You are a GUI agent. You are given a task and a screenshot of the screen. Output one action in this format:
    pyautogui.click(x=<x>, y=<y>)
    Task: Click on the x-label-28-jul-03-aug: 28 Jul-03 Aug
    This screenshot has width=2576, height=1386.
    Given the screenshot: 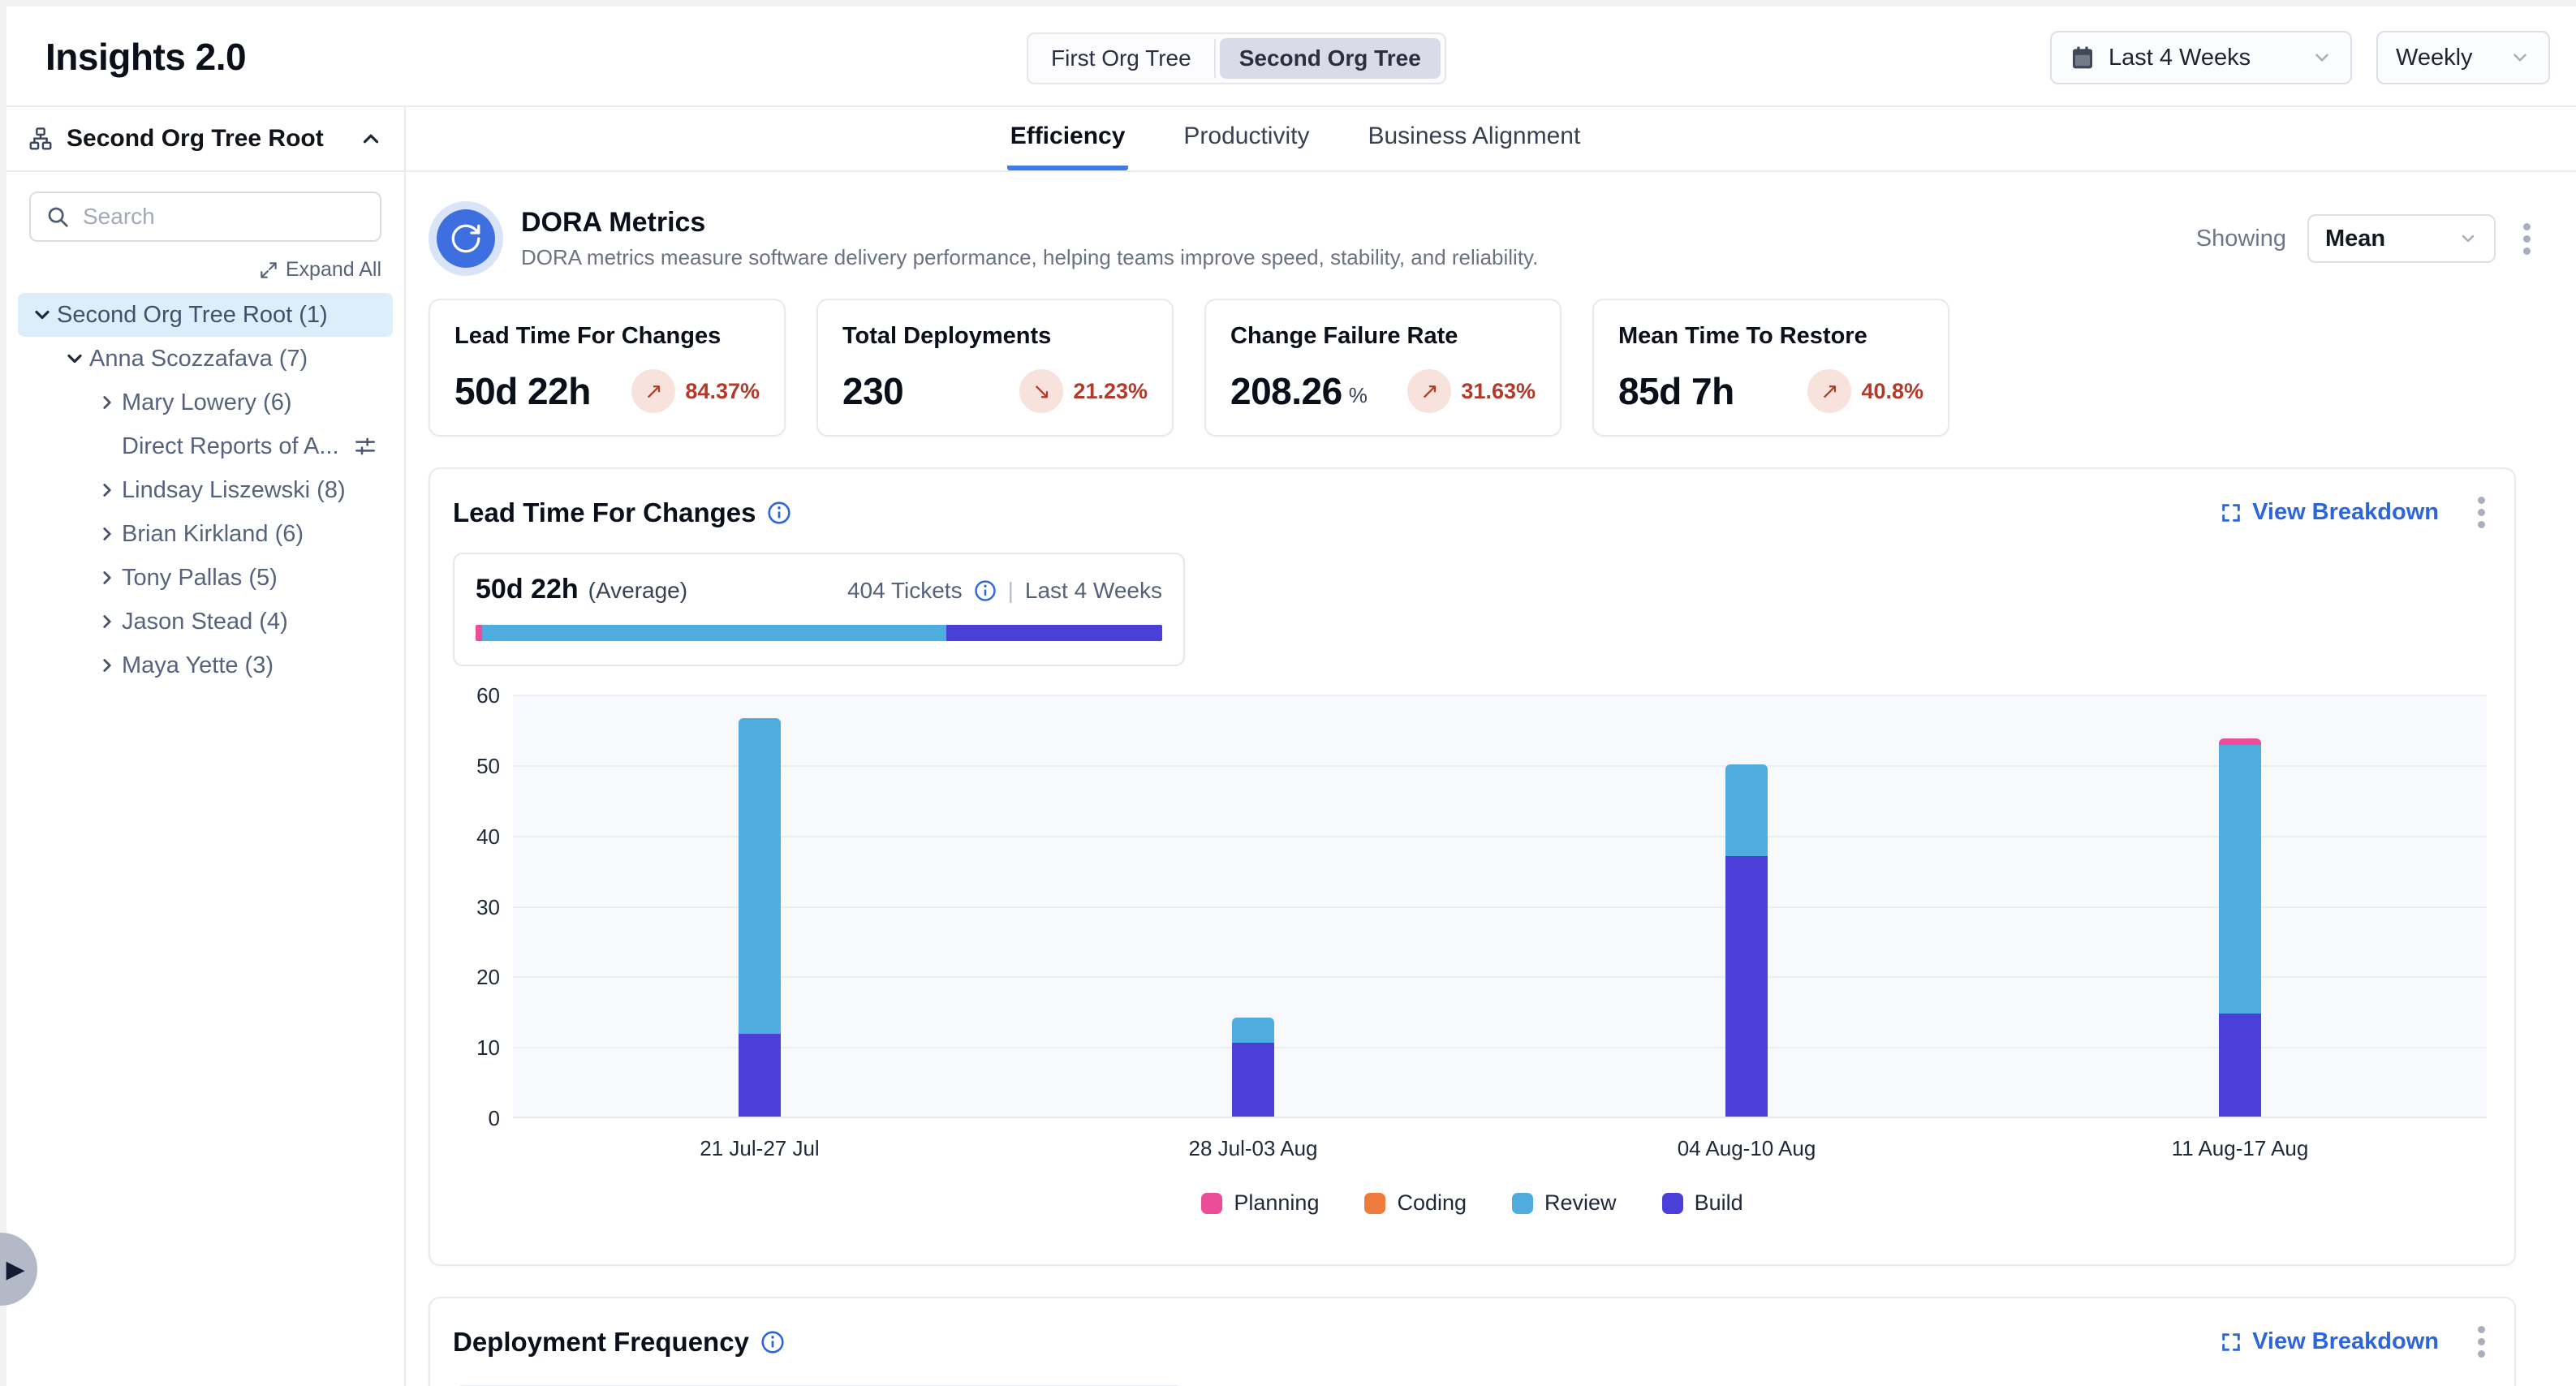 What is the action you would take?
    pyautogui.click(x=1253, y=1148)
    